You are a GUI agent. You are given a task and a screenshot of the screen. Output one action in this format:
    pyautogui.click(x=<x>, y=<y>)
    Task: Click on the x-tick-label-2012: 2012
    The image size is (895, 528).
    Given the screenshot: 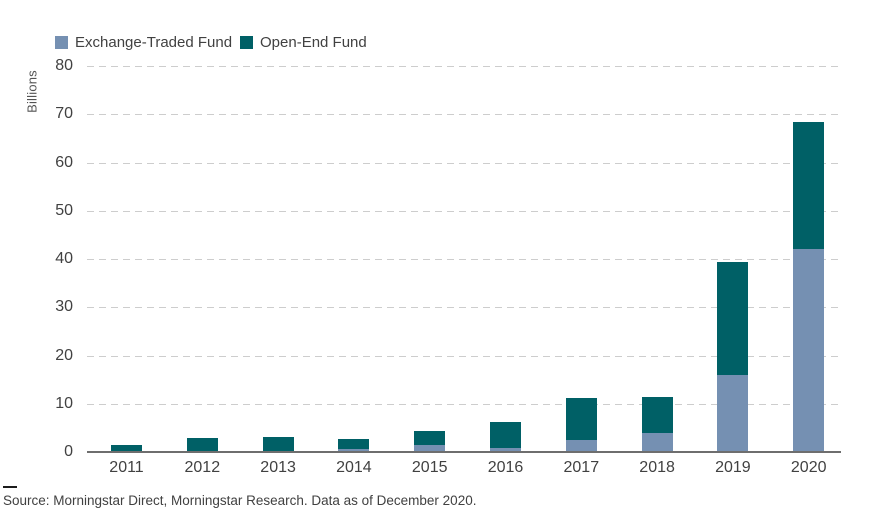 What is the action you would take?
    pyautogui.click(x=202, y=467)
    